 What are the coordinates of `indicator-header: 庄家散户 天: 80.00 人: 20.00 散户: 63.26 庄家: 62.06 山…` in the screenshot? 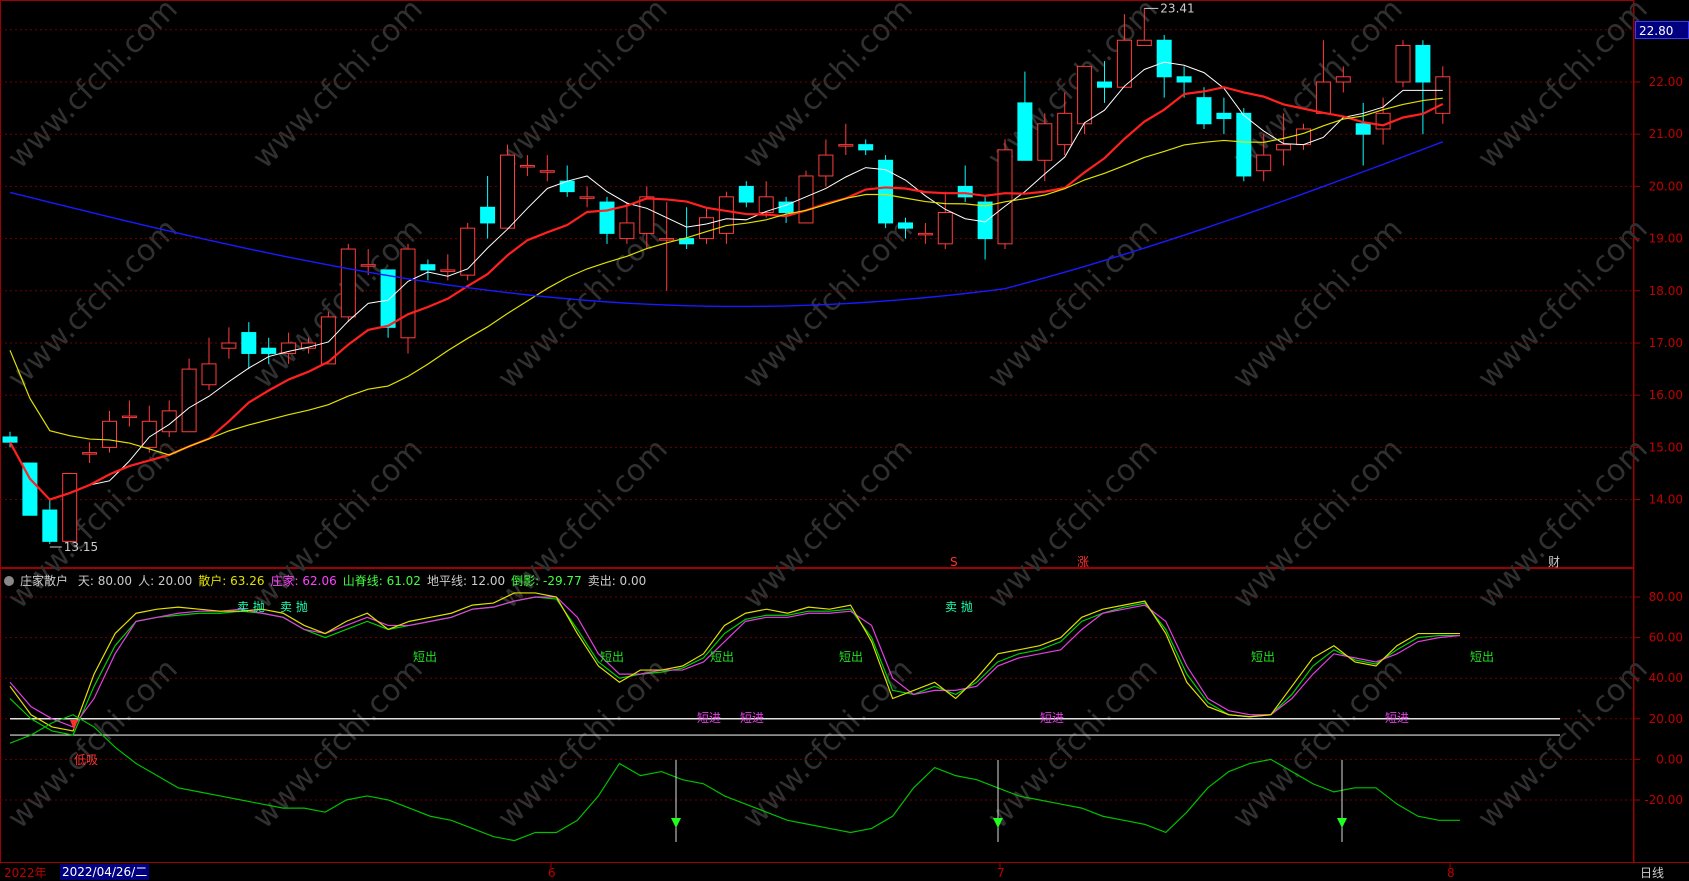 It's located at (331, 580).